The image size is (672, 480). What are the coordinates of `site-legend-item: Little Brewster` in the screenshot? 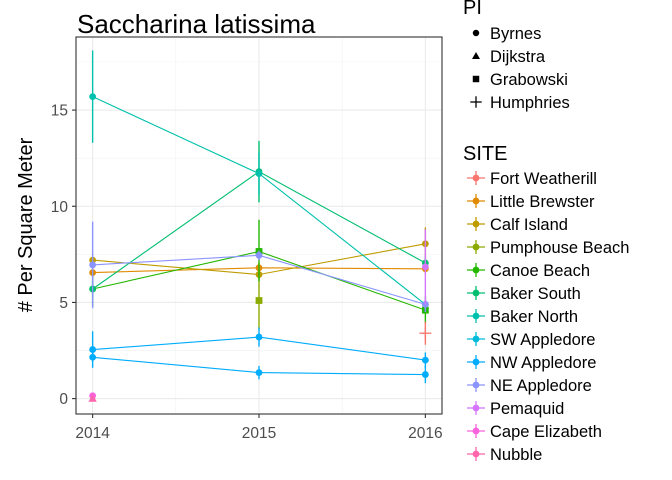 It's located at (531, 202).